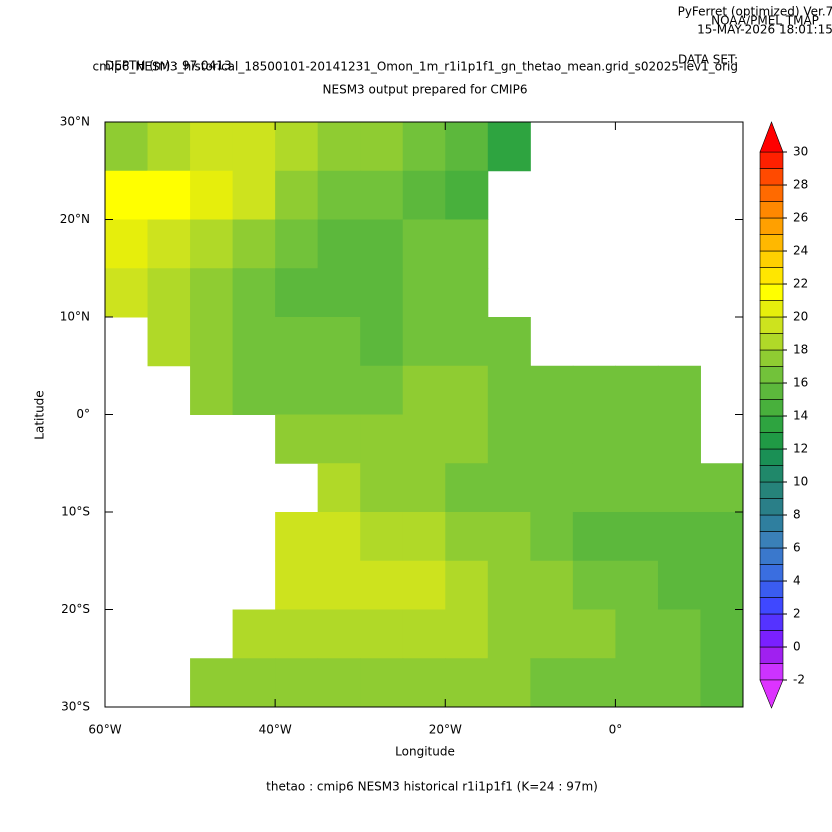  Describe the element at coordinates (425, 90) in the screenshot. I see `chart-title: NESM3 output prepared for CMIP6` at that location.